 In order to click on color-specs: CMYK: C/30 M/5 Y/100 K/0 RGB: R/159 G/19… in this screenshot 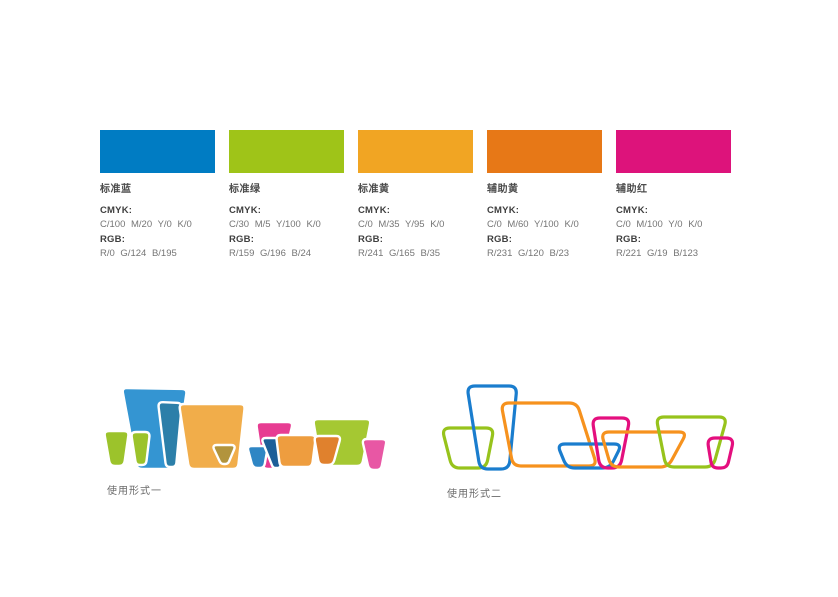, I will do `click(287, 232)`.